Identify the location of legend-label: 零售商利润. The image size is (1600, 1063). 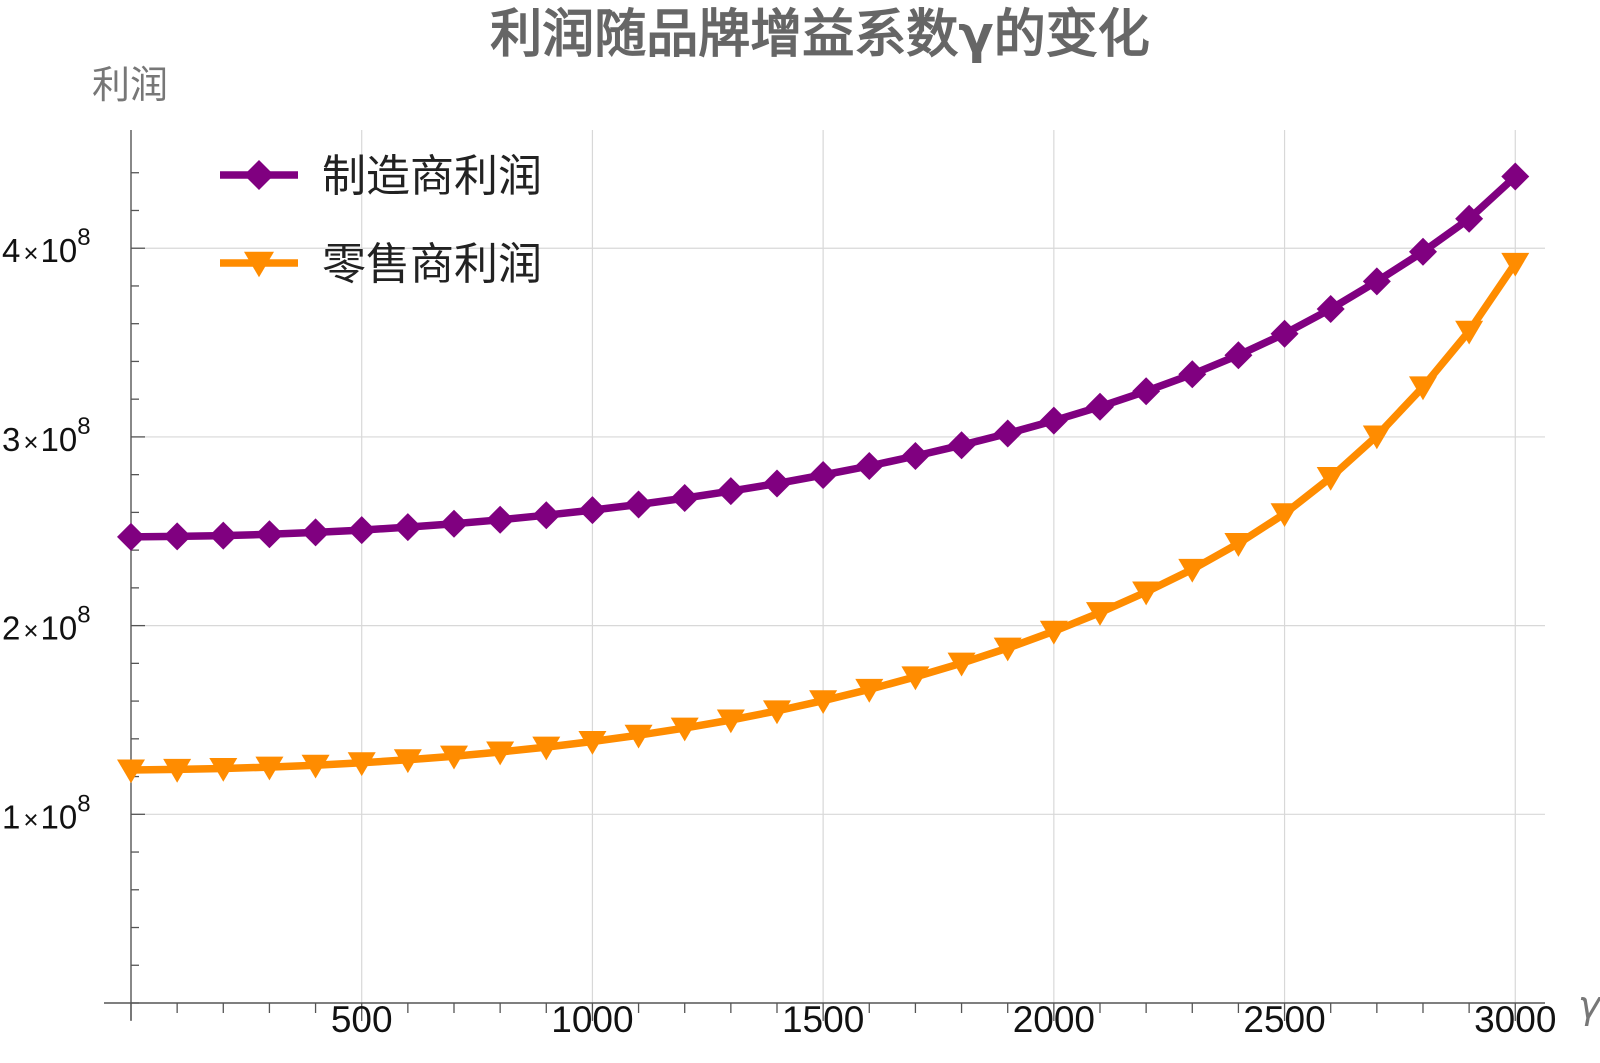
(432, 264).